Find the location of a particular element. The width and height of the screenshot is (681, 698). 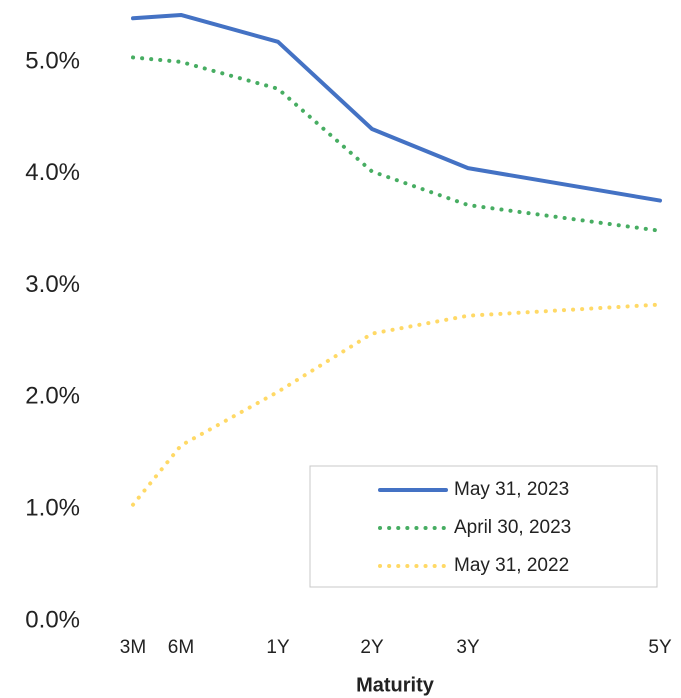

x-tick-label: 6M is located at coordinates (181, 647).